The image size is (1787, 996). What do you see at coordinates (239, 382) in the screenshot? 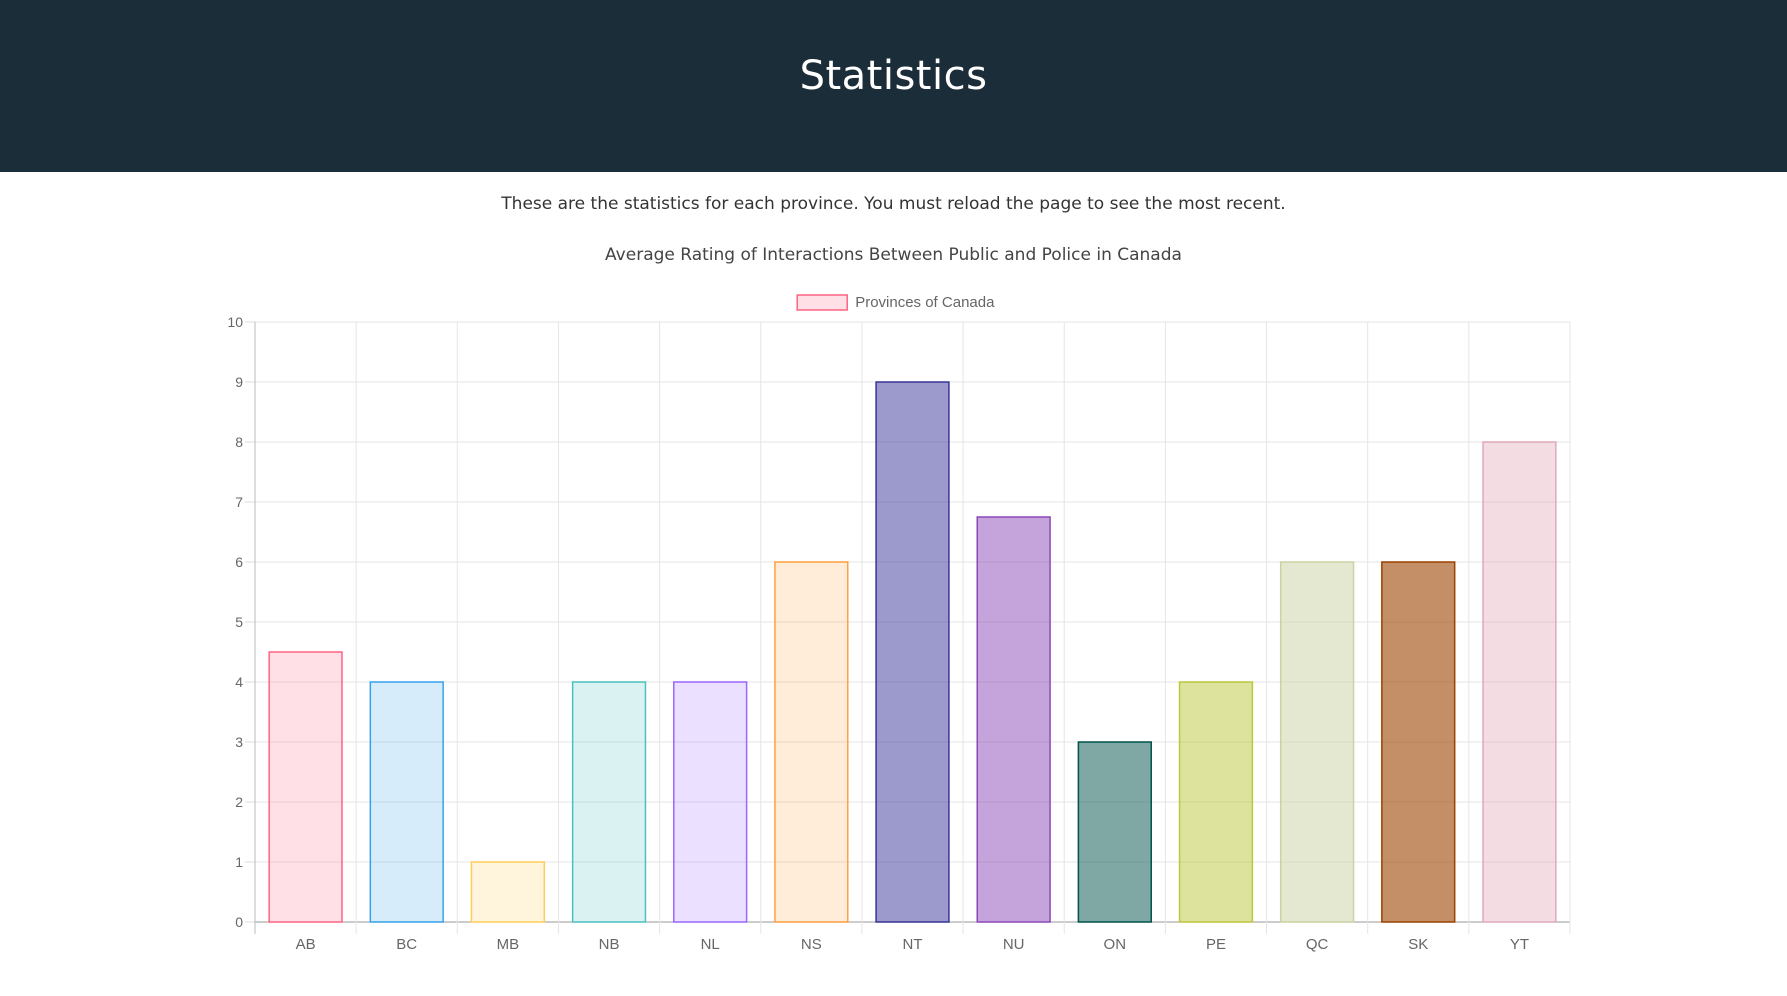
I see `y-tick-label: 9` at bounding box center [239, 382].